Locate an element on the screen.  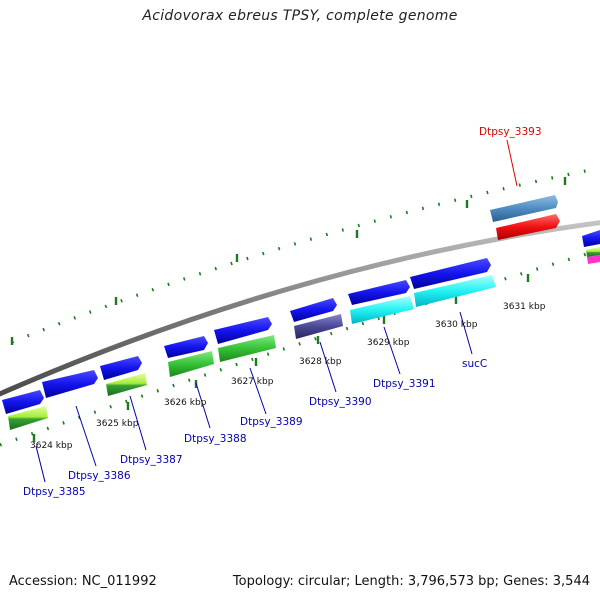
gene-label-dtpsy-3391: Dtpsy_3391 is located at coordinates (404, 384).